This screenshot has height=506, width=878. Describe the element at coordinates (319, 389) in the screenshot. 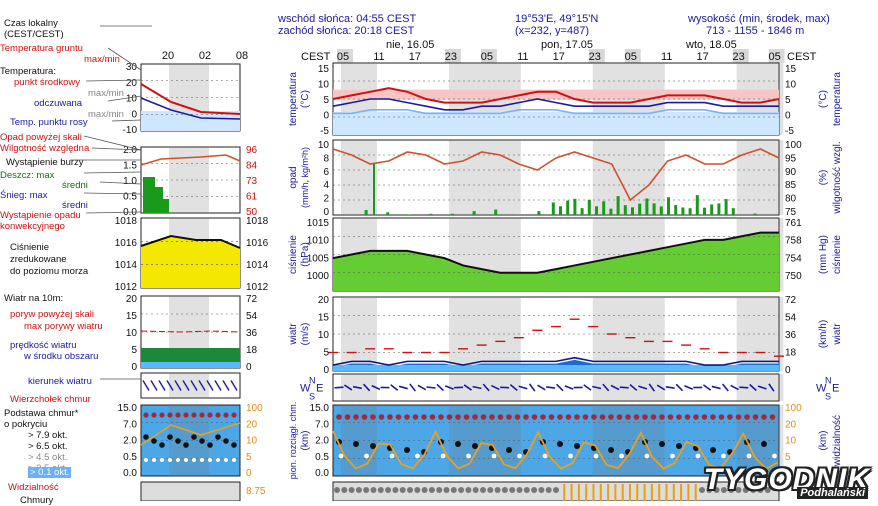

I see `dir-E: E` at that location.